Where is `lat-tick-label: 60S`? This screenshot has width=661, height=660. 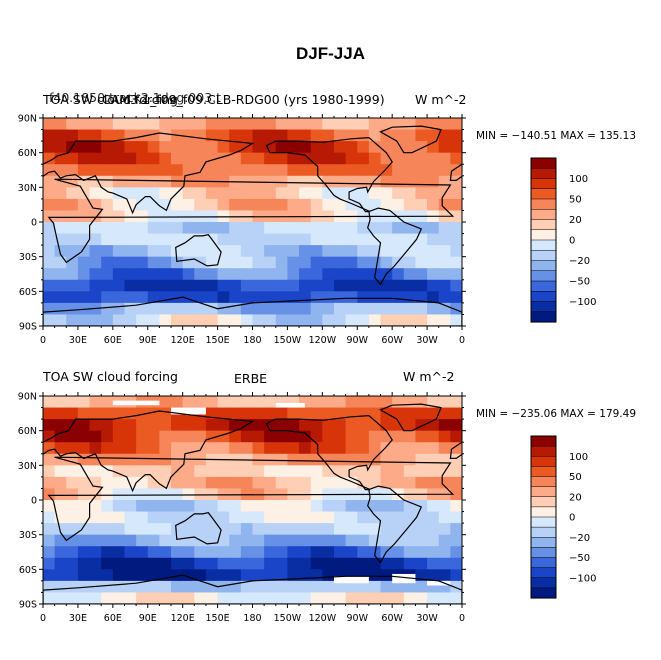
lat-tick-label: 60S is located at coordinates (28, 292).